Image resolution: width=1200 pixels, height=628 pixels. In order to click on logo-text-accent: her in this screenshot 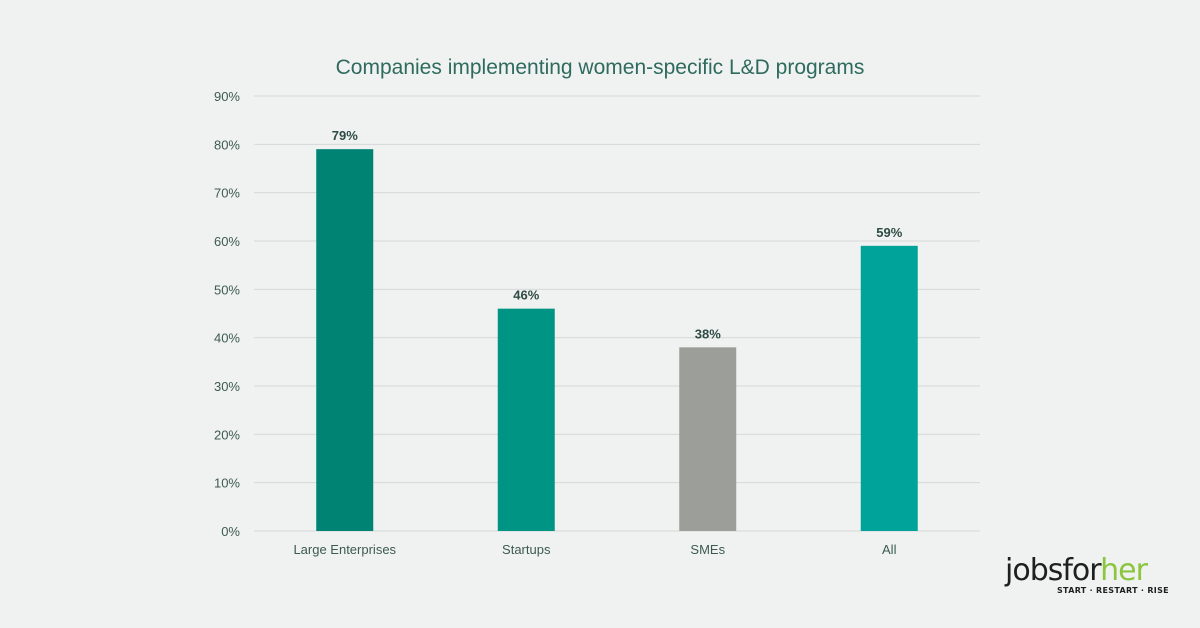, I will do `click(1124, 570)`.